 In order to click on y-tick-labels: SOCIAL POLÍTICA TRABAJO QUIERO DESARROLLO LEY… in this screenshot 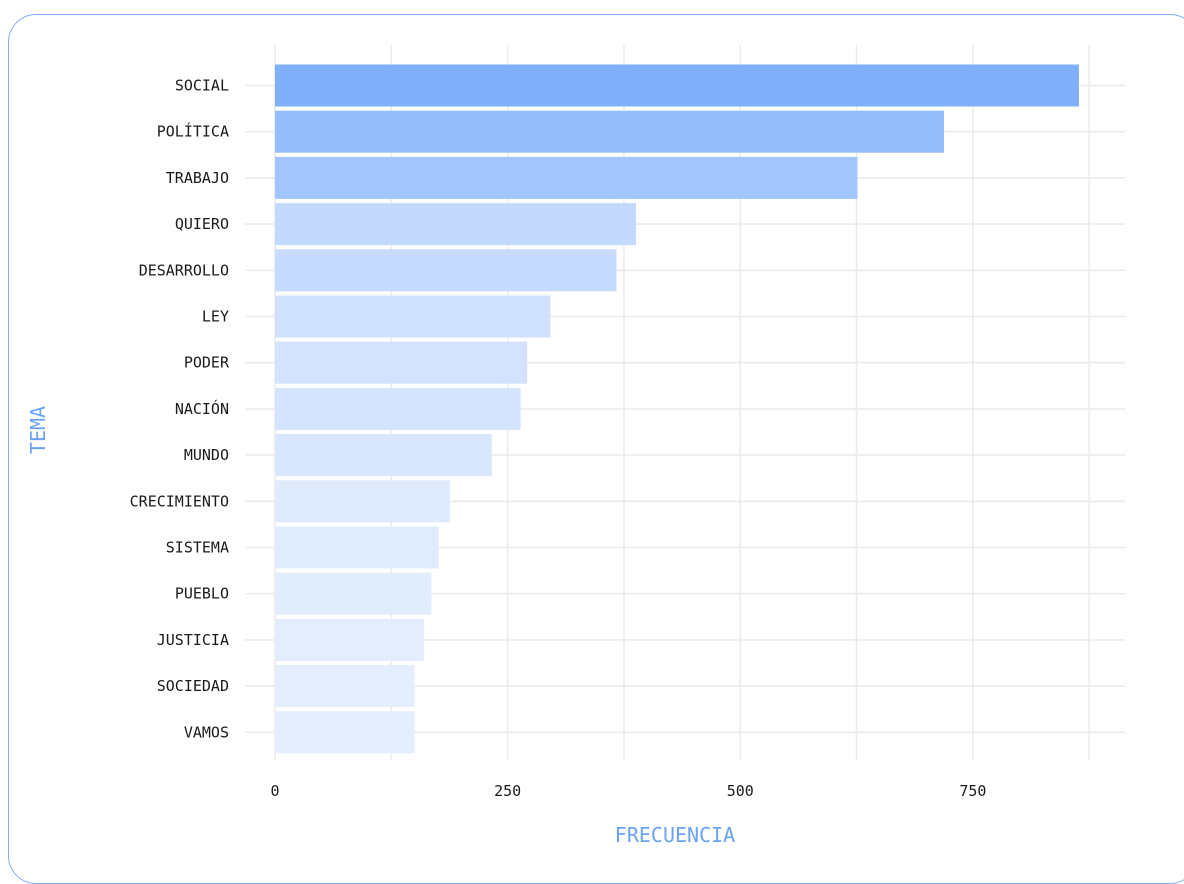, I will do `click(180, 409)`.